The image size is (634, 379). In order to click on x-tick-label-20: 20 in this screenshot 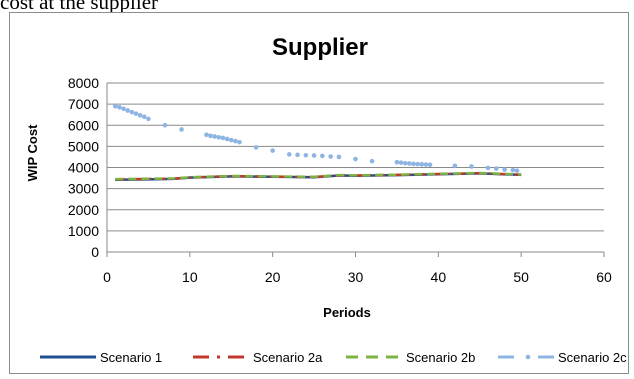, I will do `click(273, 277)`.